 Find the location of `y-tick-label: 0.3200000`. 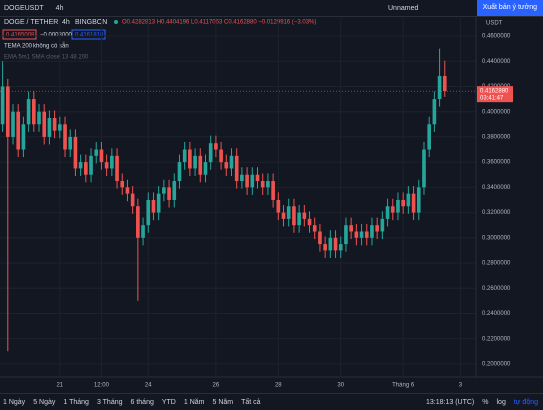

y-tick-label: 0.3200000 is located at coordinates (496, 213).